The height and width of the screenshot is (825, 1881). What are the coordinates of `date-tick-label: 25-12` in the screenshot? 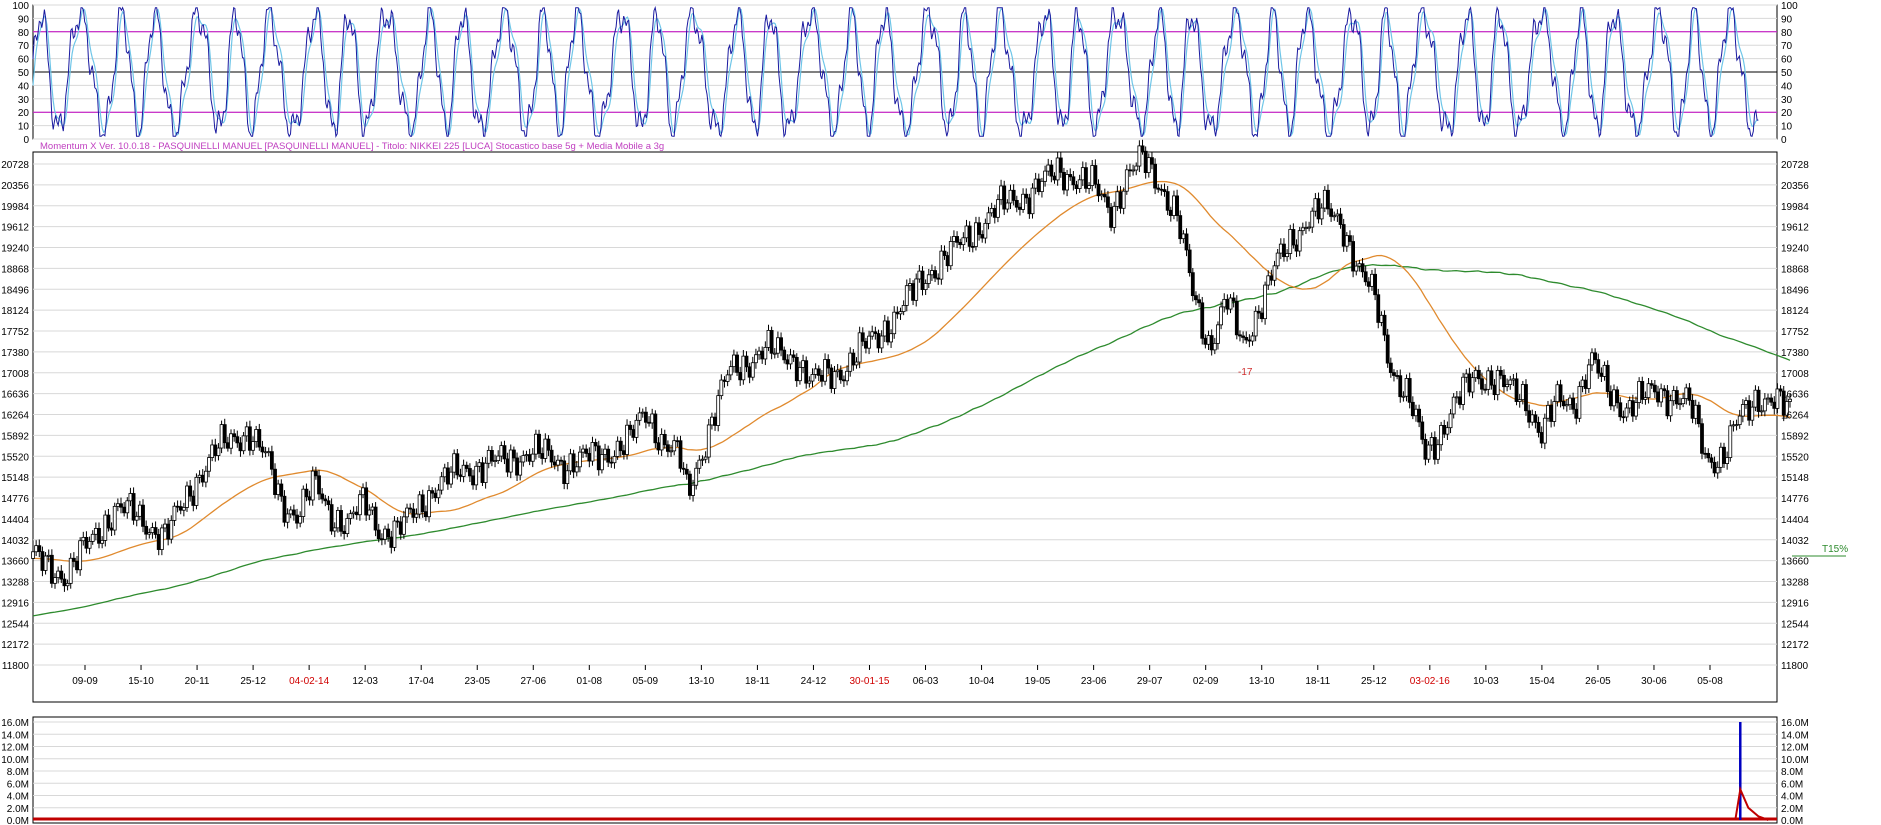 It's located at (253, 681).